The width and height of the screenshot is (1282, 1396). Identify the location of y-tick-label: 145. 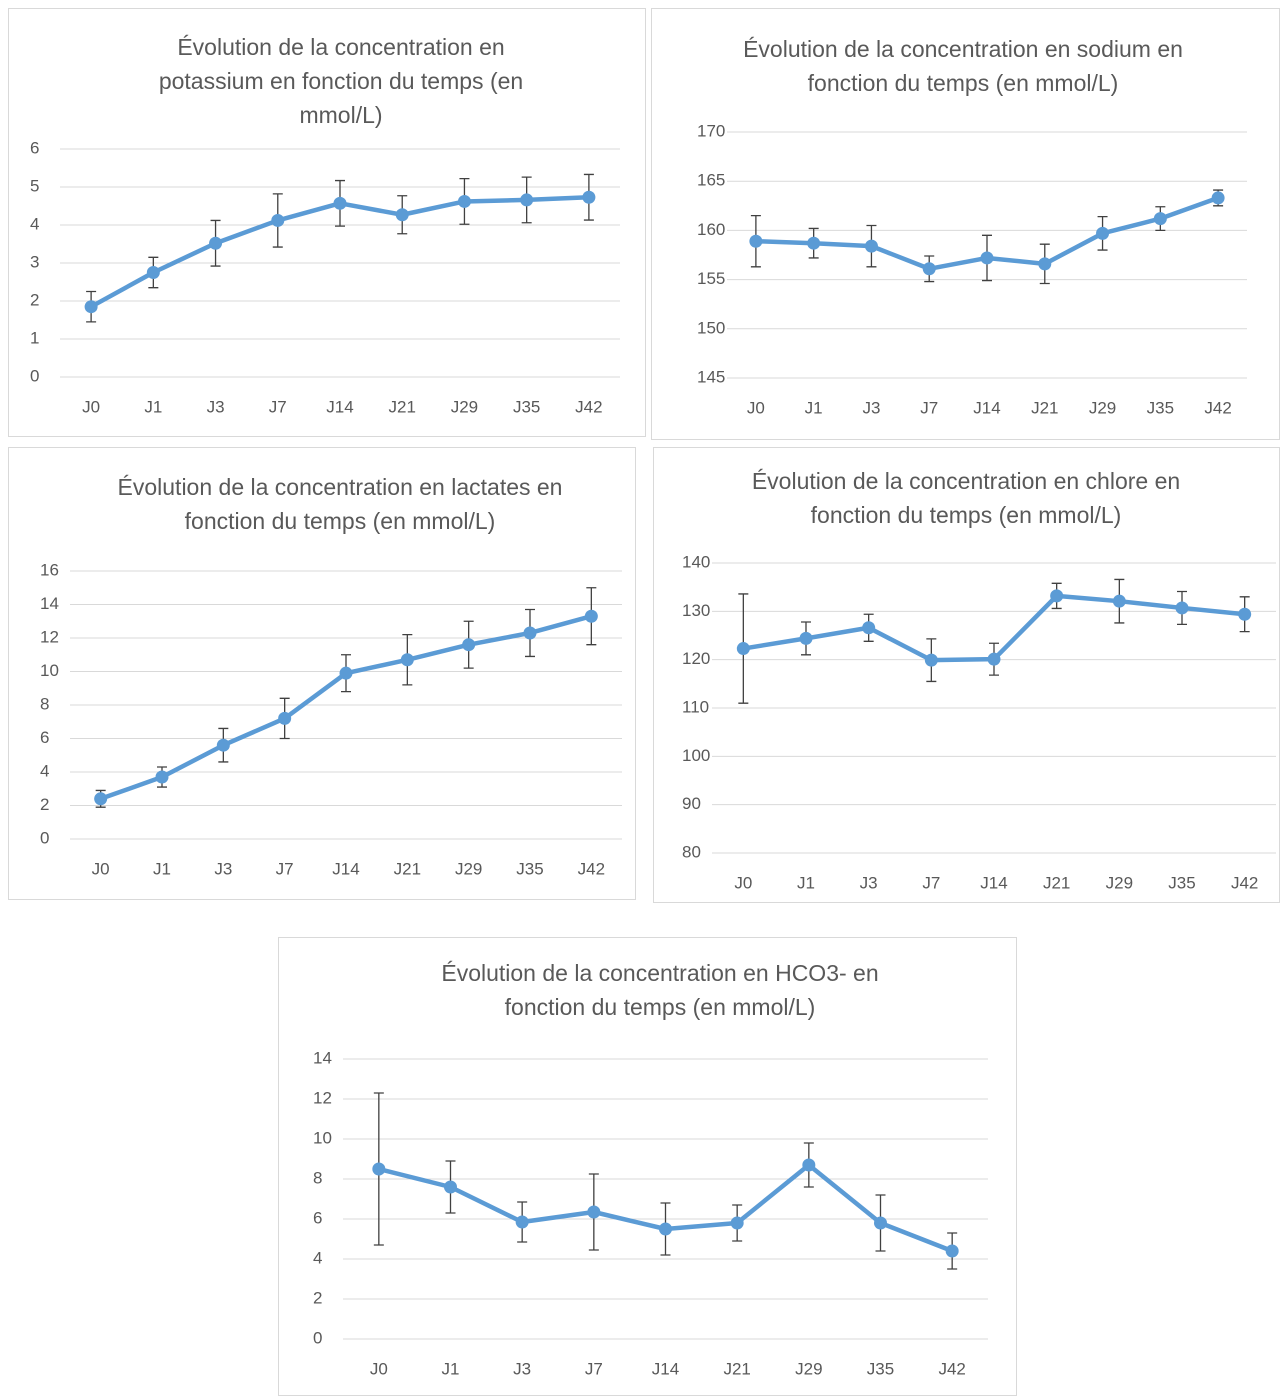
(711, 376).